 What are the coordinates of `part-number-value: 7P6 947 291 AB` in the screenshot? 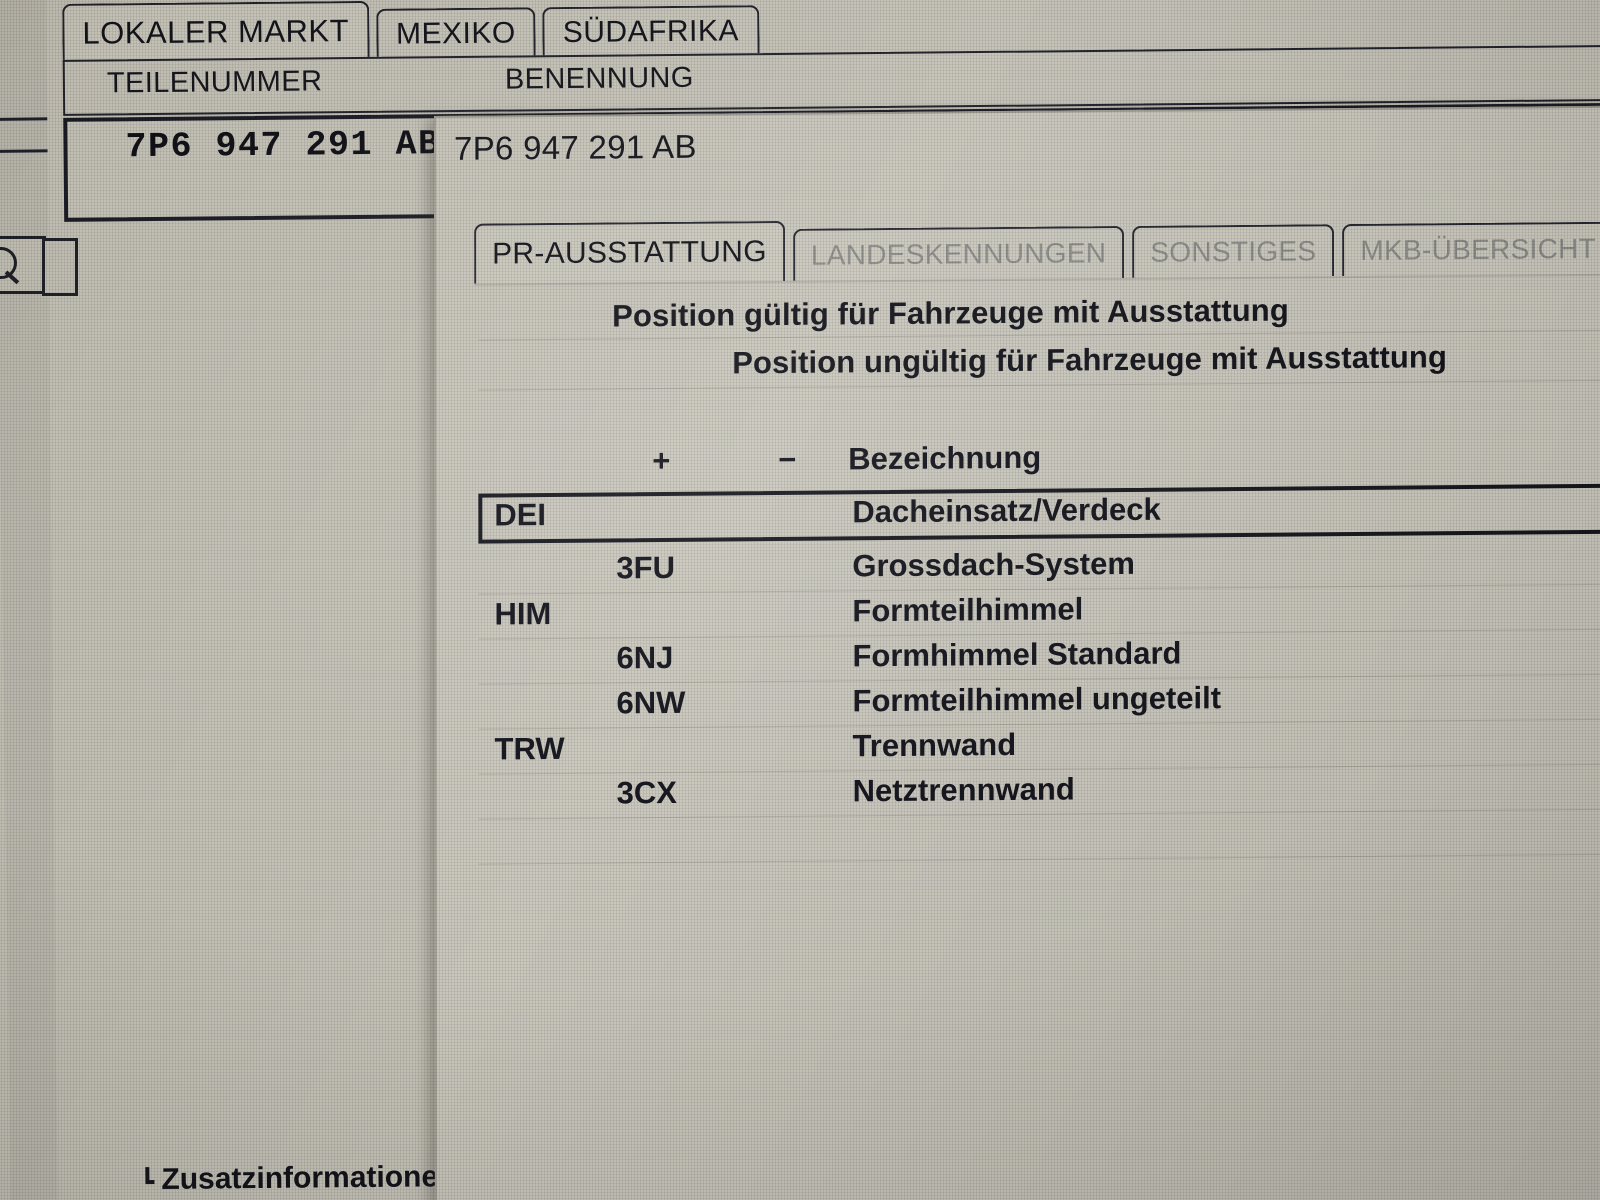 It's located at (283, 146).